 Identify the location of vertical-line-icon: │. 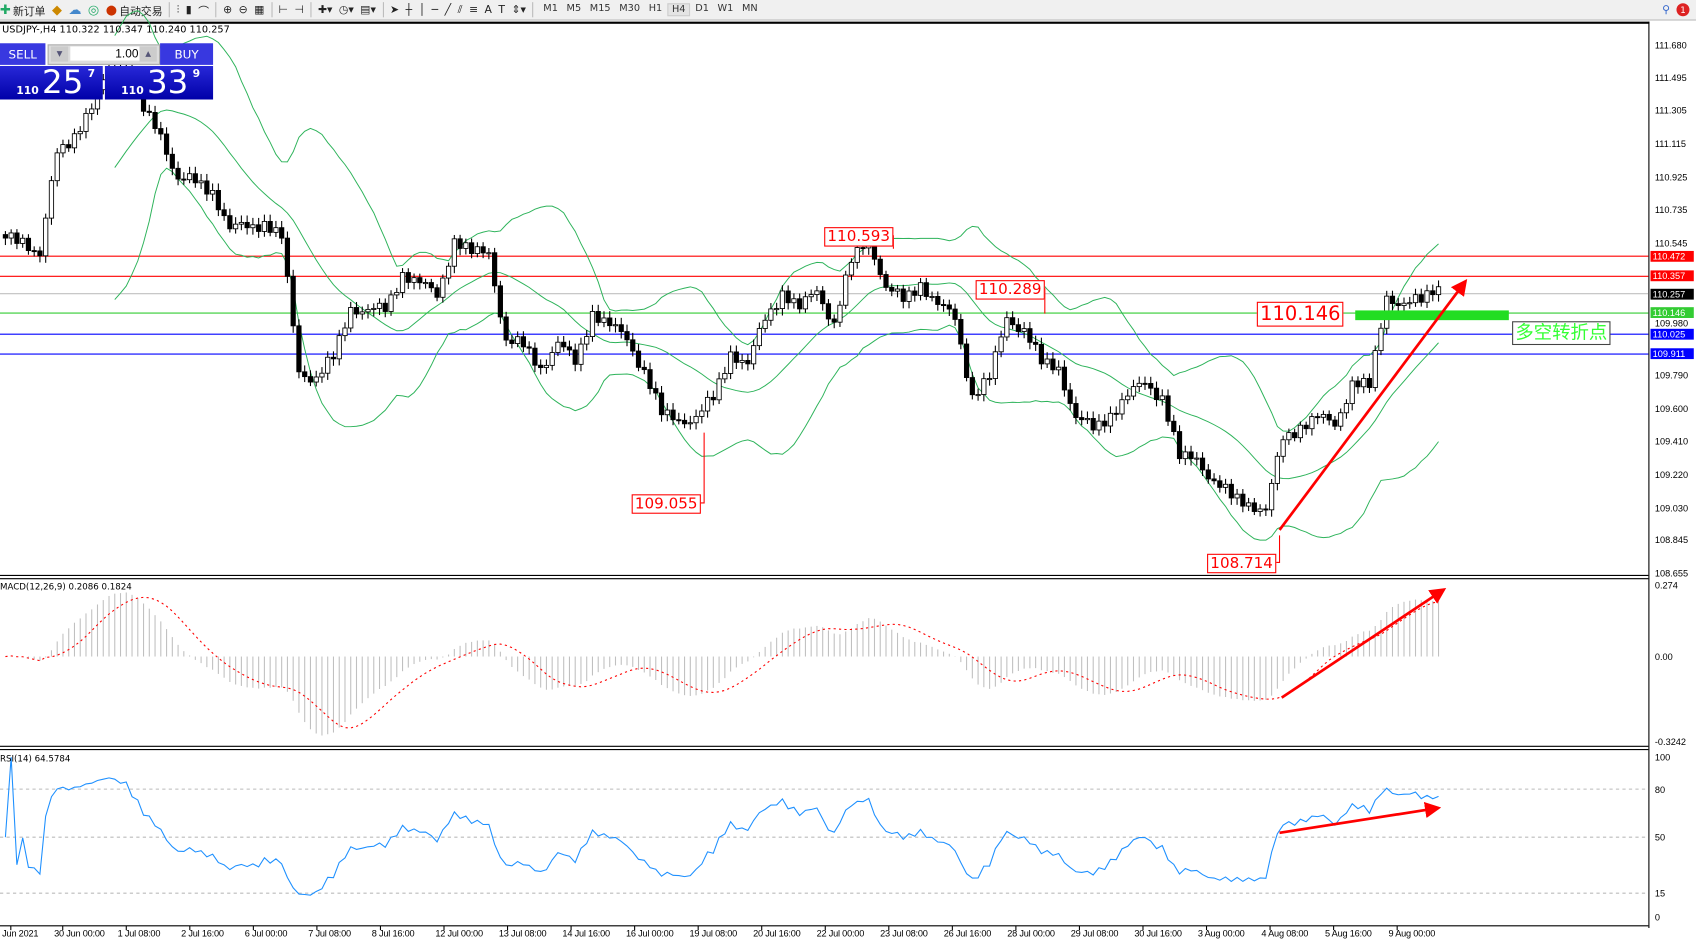
(422, 9).